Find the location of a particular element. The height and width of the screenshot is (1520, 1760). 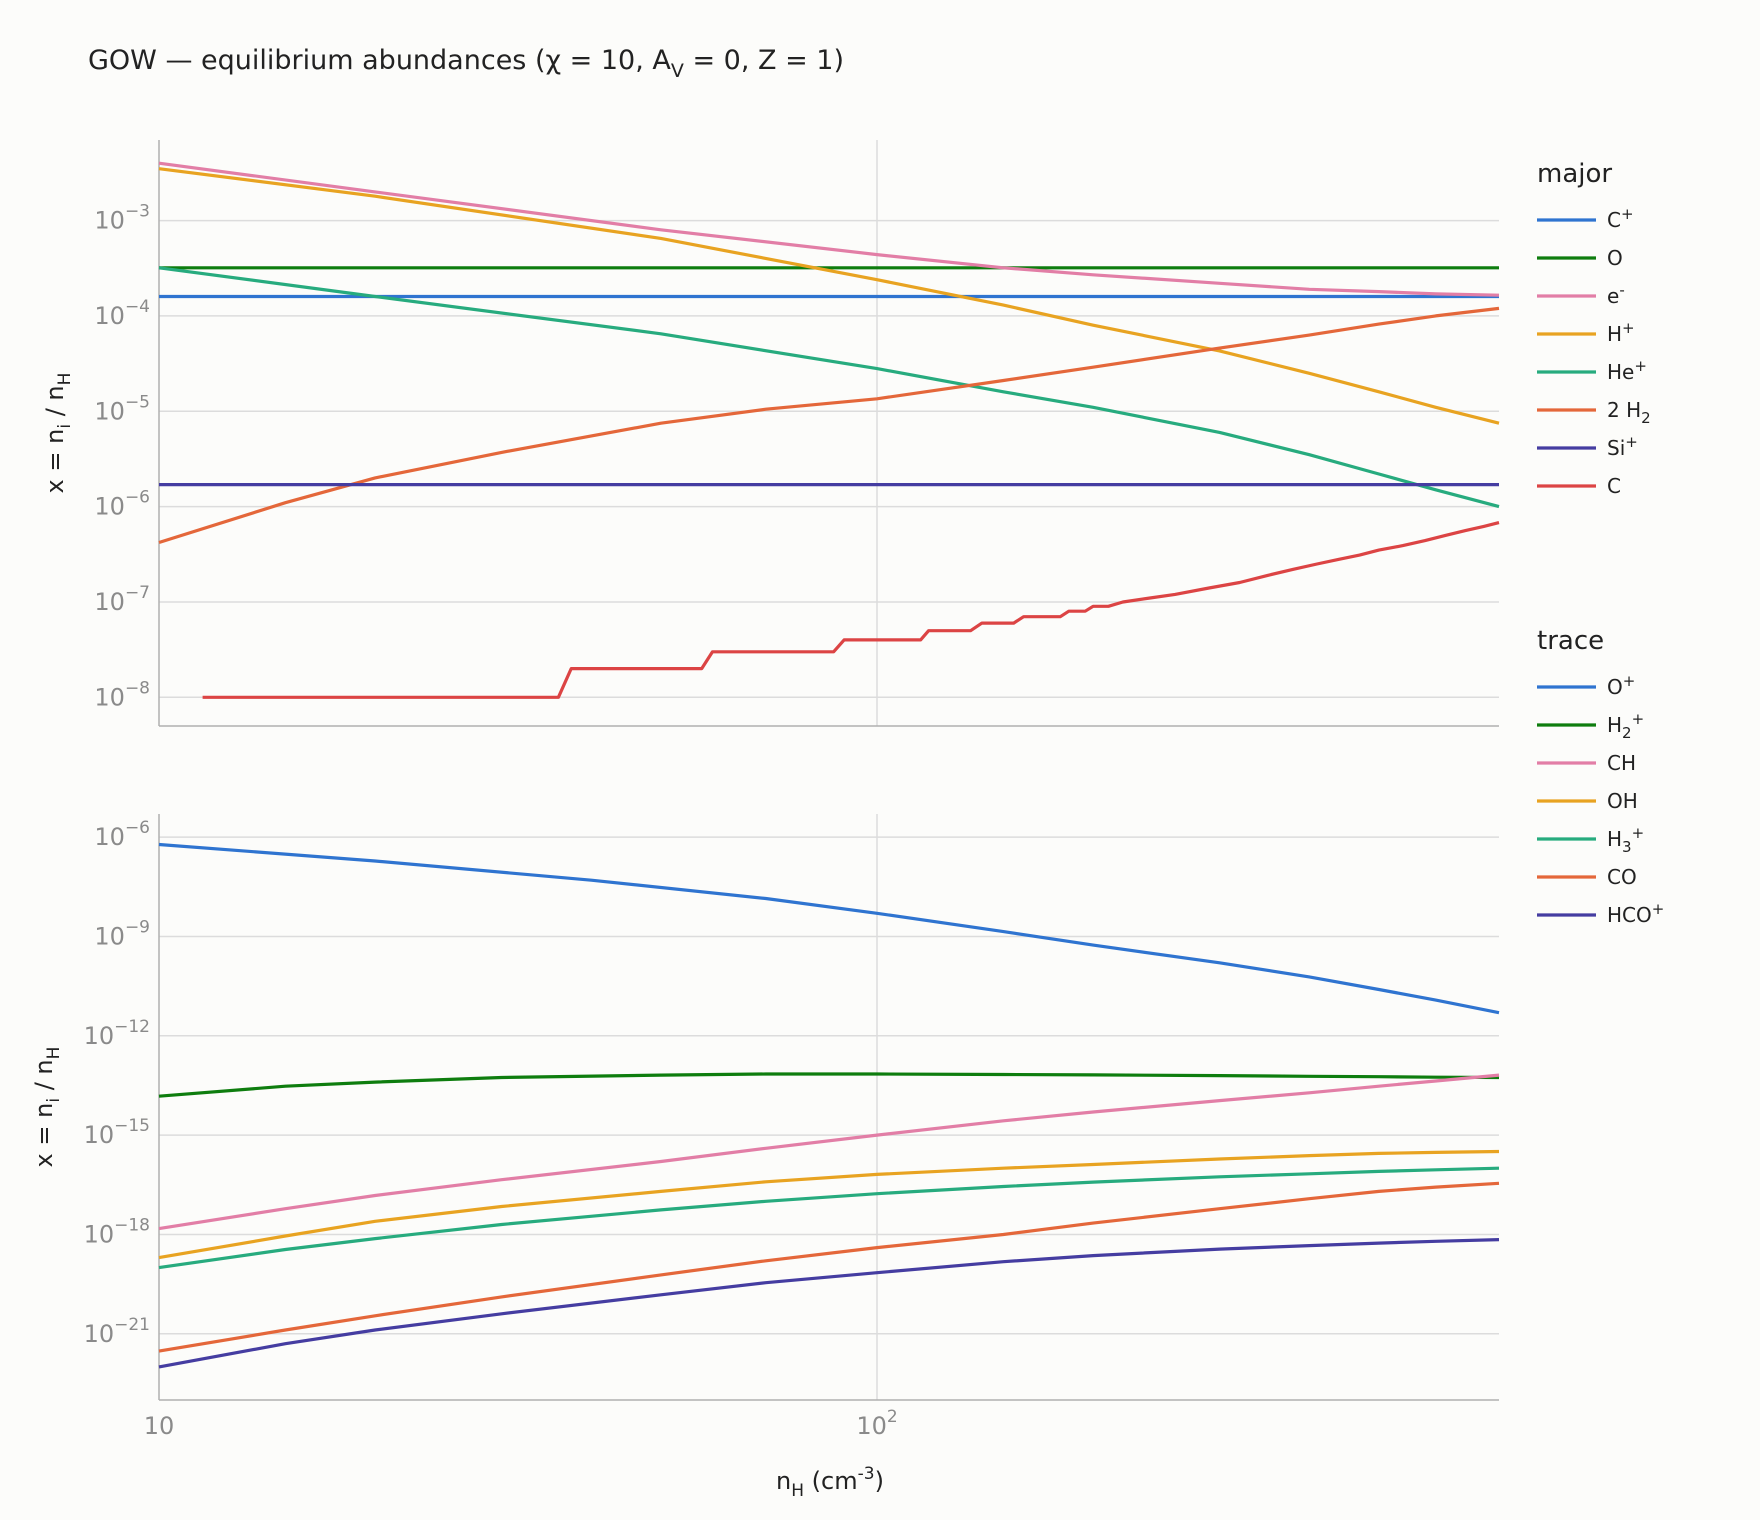

x-tick-label: 10 is located at coordinates (159, 1426).